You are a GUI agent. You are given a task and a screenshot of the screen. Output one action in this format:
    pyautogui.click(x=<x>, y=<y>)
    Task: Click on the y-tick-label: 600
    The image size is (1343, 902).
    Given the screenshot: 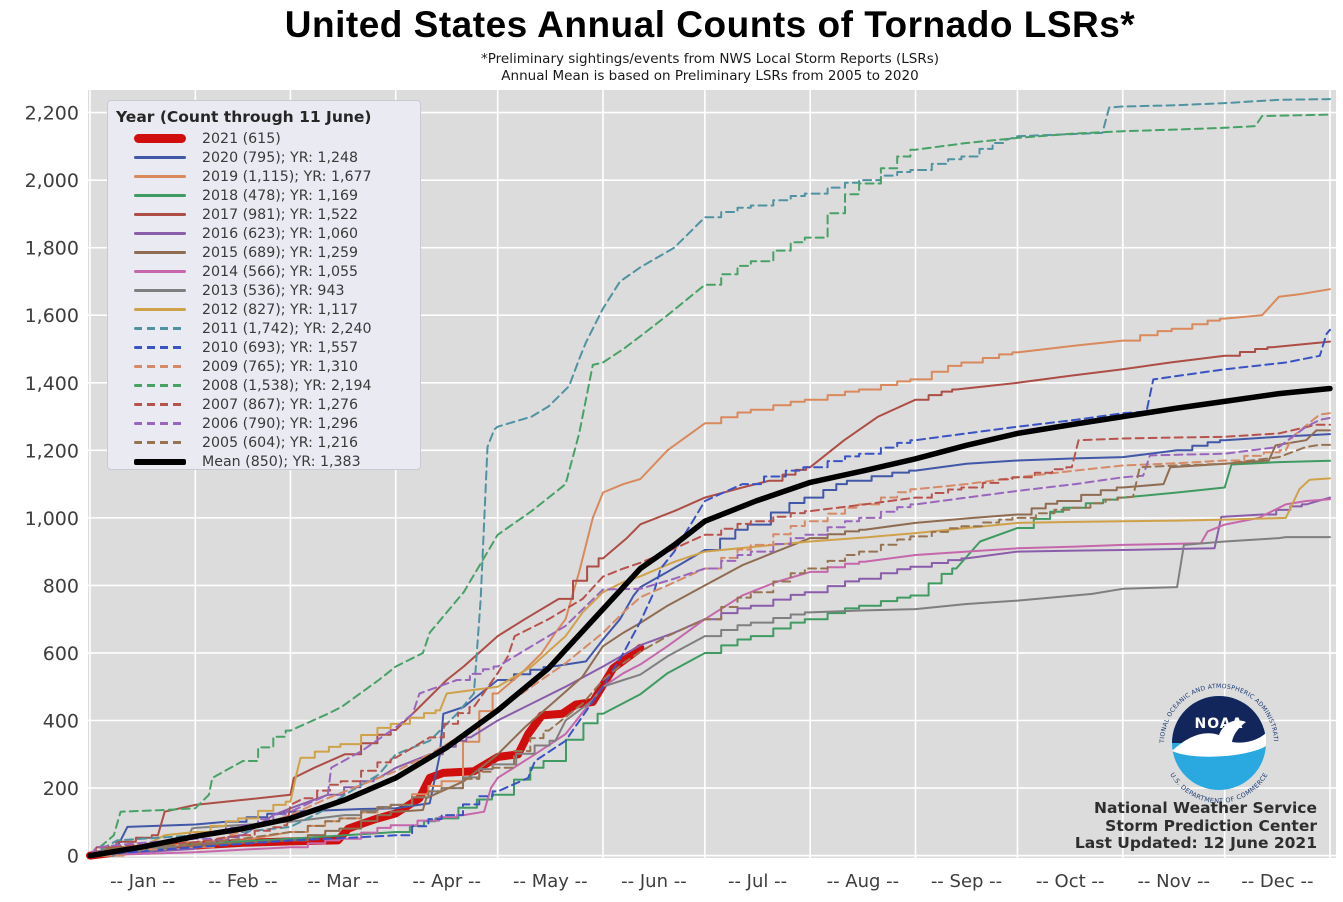 What is the action you would take?
    pyautogui.click(x=61, y=654)
    